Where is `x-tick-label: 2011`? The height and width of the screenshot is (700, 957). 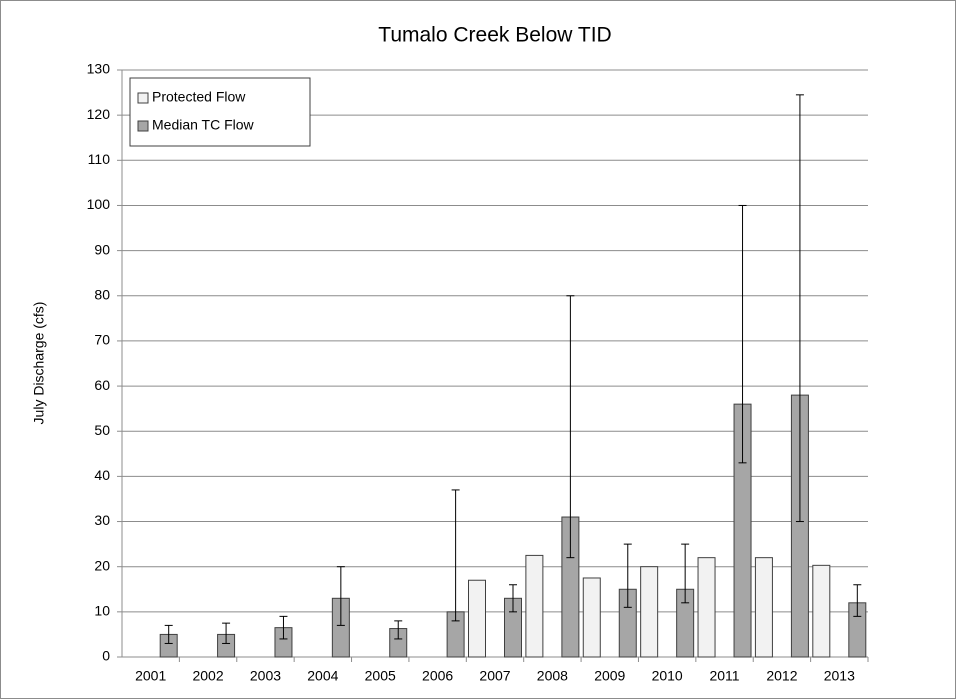 x-tick-label: 2011 is located at coordinates (724, 676).